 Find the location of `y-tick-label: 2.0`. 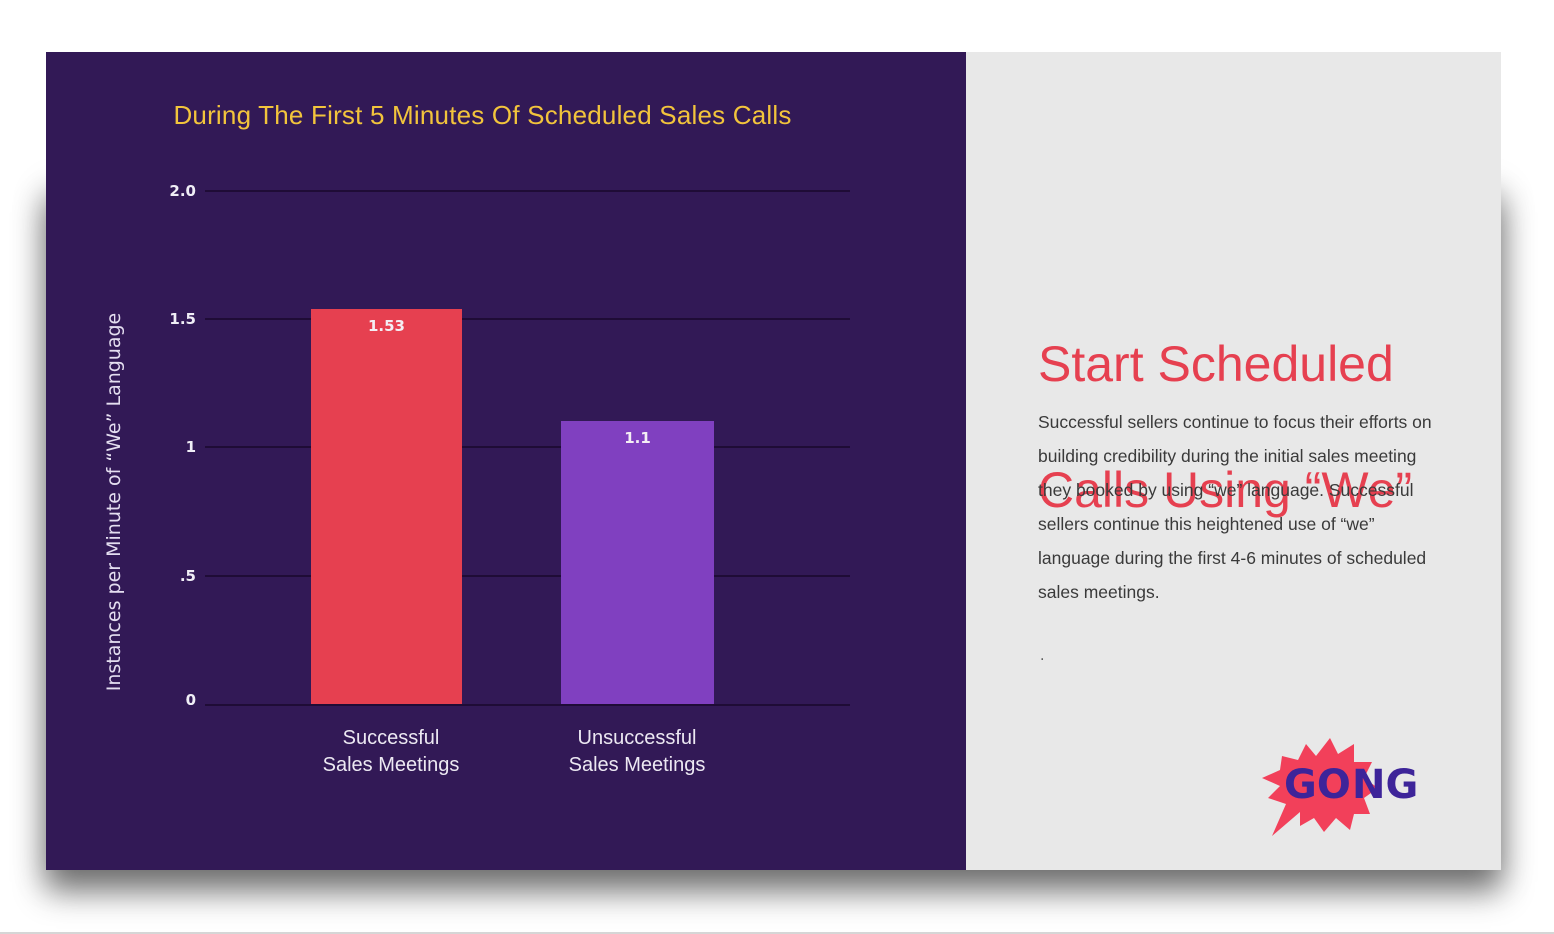

y-tick-label: 2.0 is located at coordinates (182, 191).